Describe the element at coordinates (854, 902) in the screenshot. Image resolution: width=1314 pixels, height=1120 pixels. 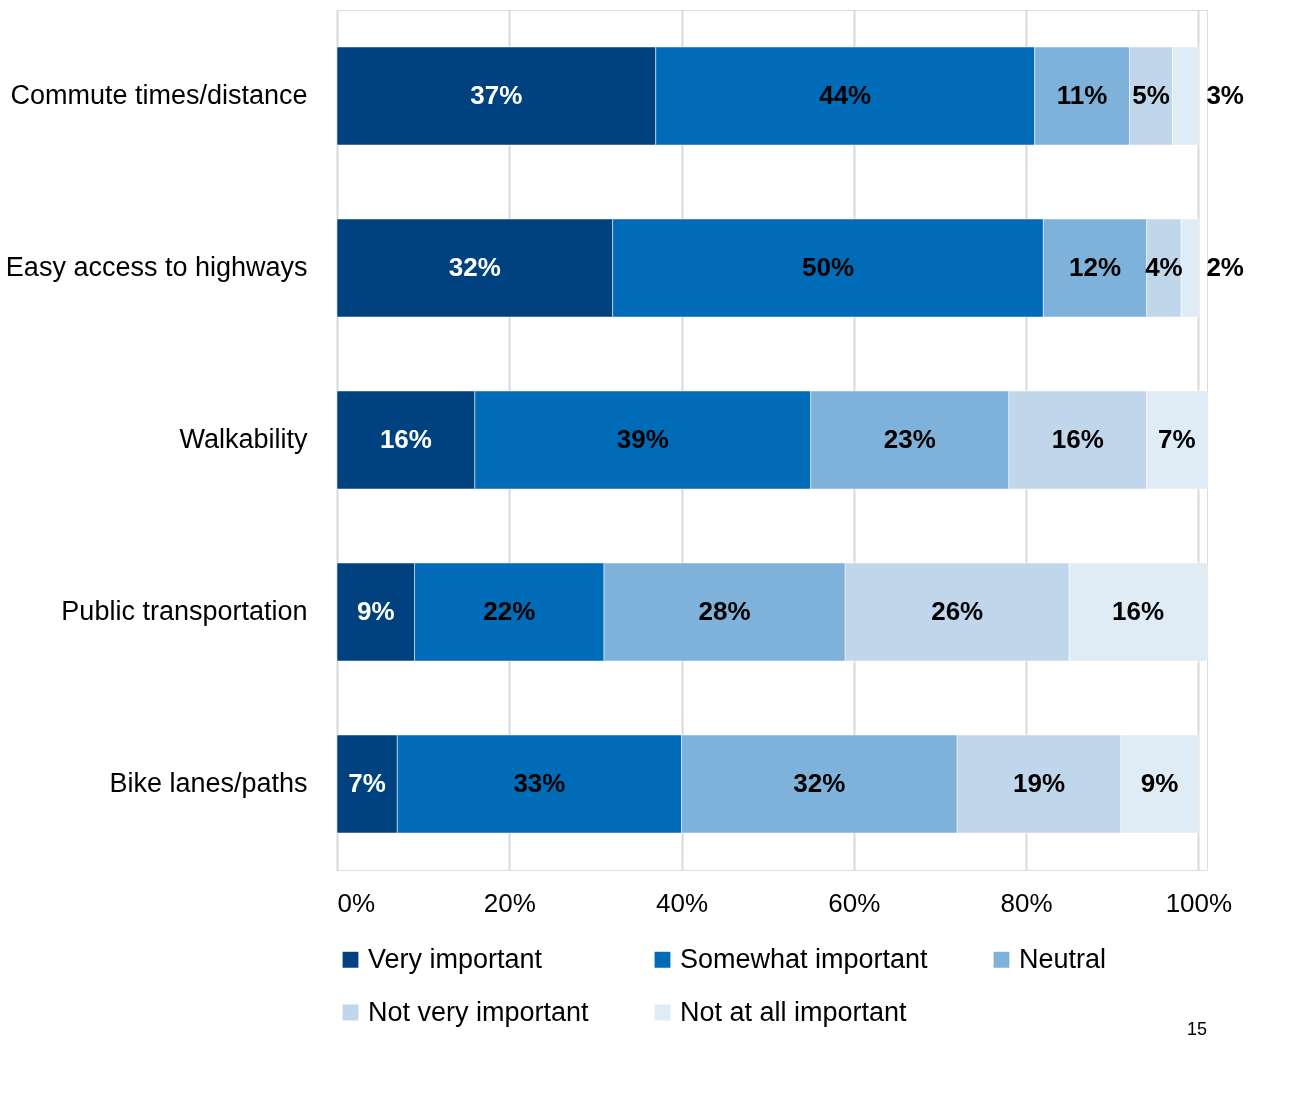
I see `x-tick-label: 60%` at that location.